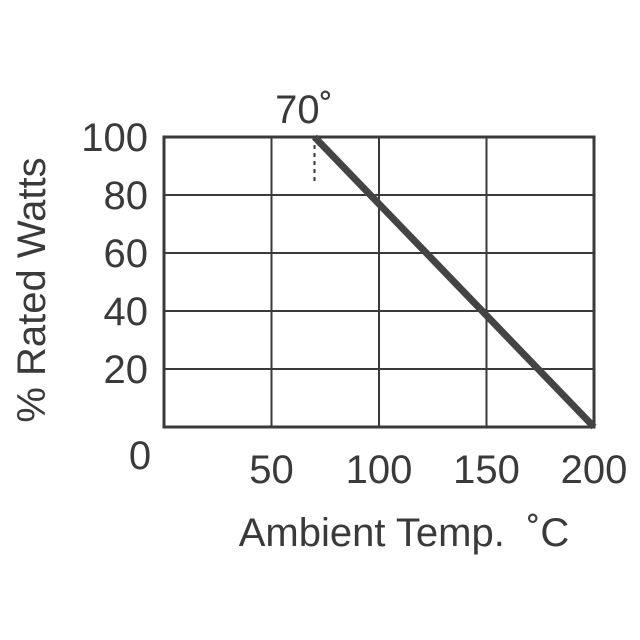  Describe the element at coordinates (126, 370) in the screenshot. I see `y-tick-label: 20` at that location.